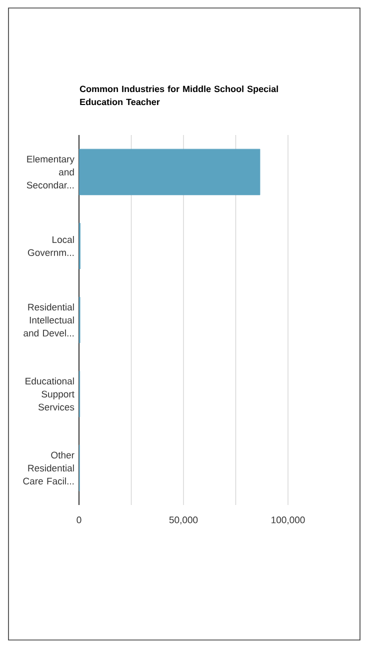 Image resolution: width=370 pixels, height=648 pixels. Describe the element at coordinates (179, 96) in the screenshot. I see `chart-title: Common Industries for Middle School Special Education Teacher` at that location.